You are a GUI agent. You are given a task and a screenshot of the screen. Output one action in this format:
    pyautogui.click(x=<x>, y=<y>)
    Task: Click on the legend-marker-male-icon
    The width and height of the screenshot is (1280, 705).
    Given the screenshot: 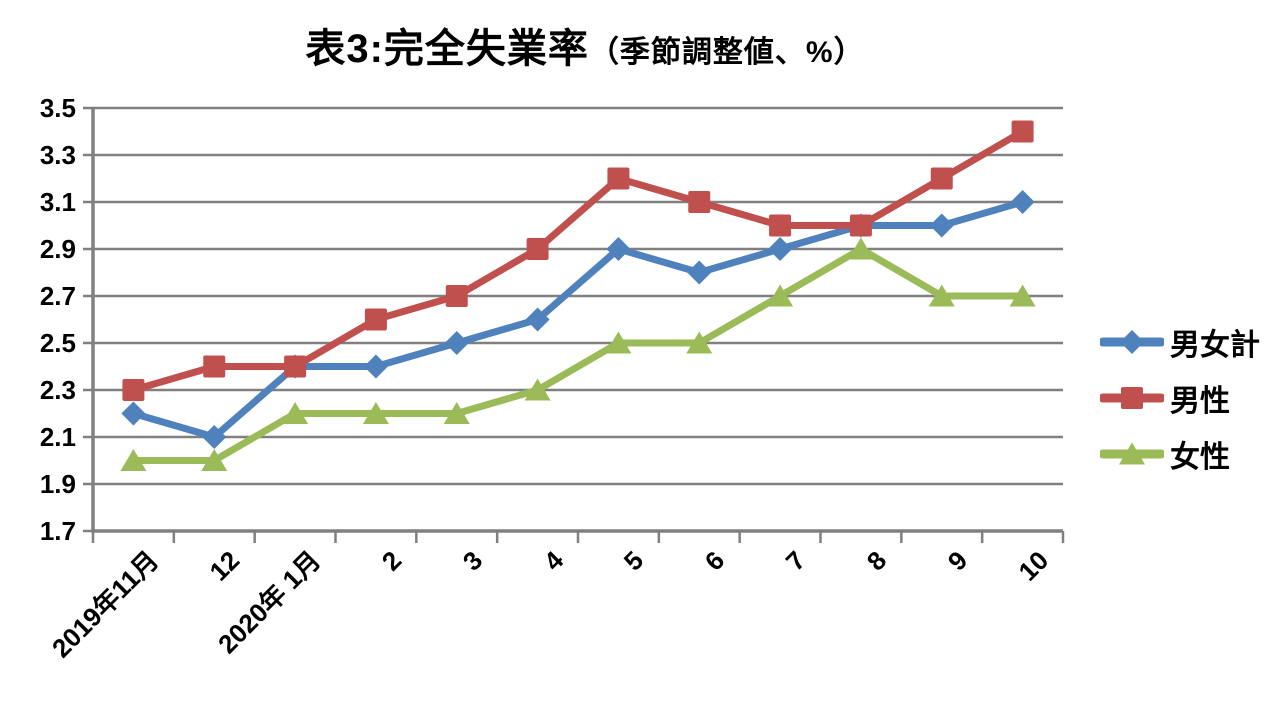 What is the action you would take?
    pyautogui.click(x=1132, y=398)
    